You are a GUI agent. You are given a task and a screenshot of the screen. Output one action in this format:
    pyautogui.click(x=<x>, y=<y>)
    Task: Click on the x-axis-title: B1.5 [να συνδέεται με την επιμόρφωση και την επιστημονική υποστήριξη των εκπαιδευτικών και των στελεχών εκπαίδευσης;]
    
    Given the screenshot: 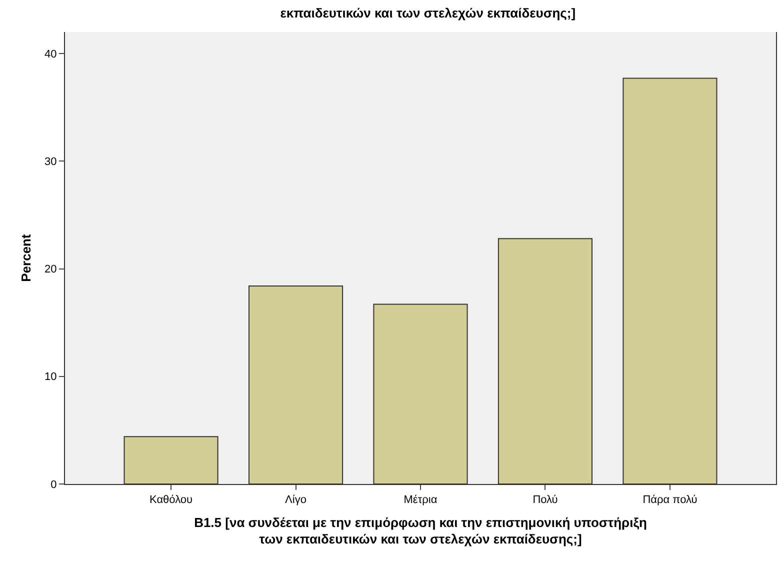 What is the action you would take?
    pyautogui.click(x=420, y=530)
    